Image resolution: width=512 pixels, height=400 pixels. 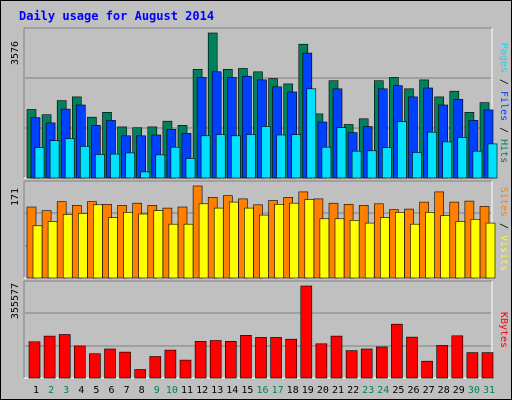 I want to click on x-tick-label: 30, so click(x=474, y=390).